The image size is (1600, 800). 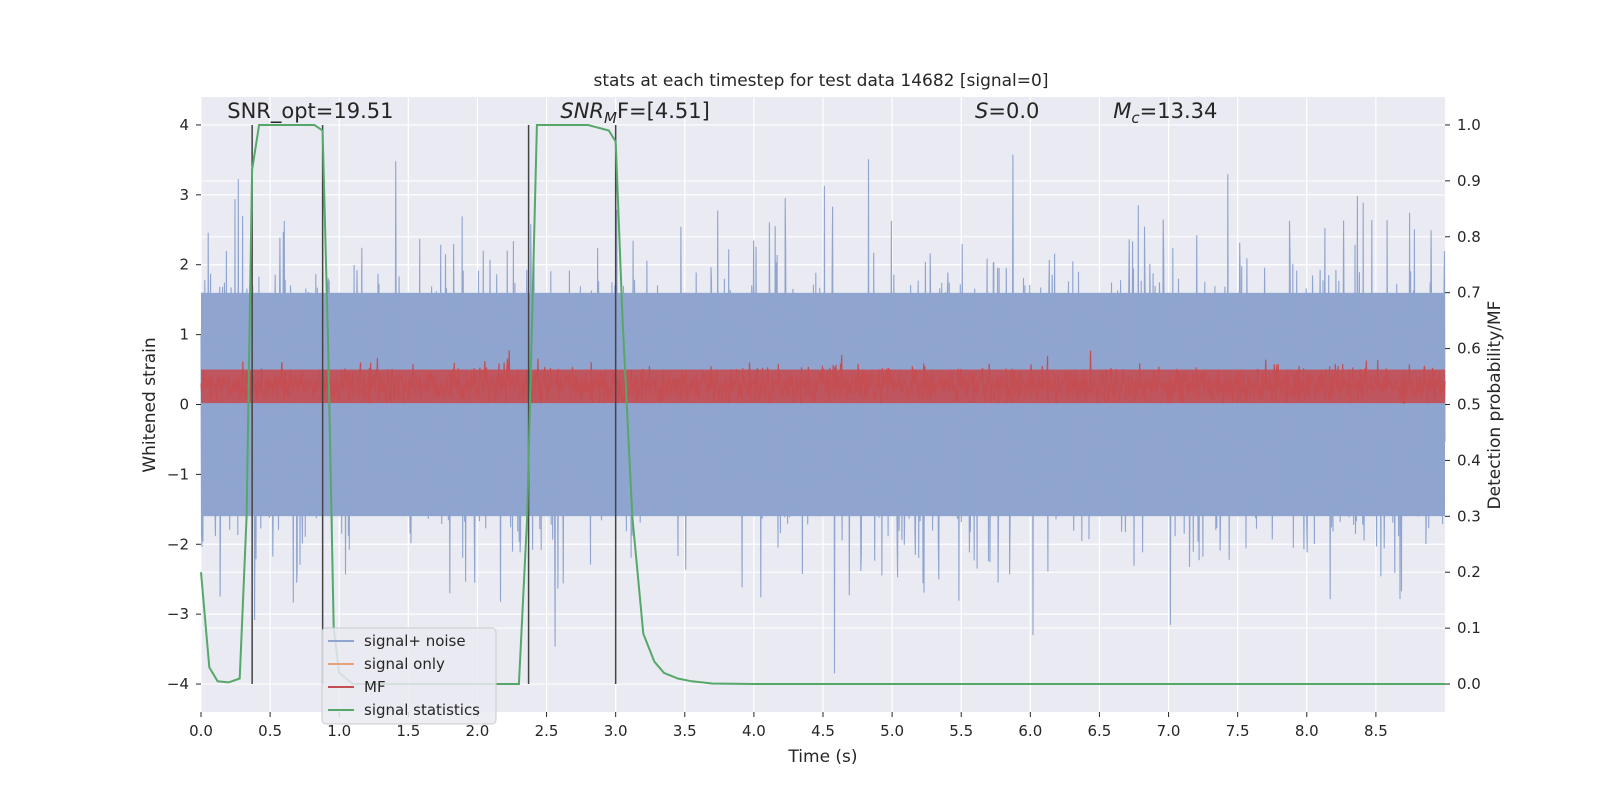 I want to click on x-tick-label-8: 4.0, so click(x=754, y=731).